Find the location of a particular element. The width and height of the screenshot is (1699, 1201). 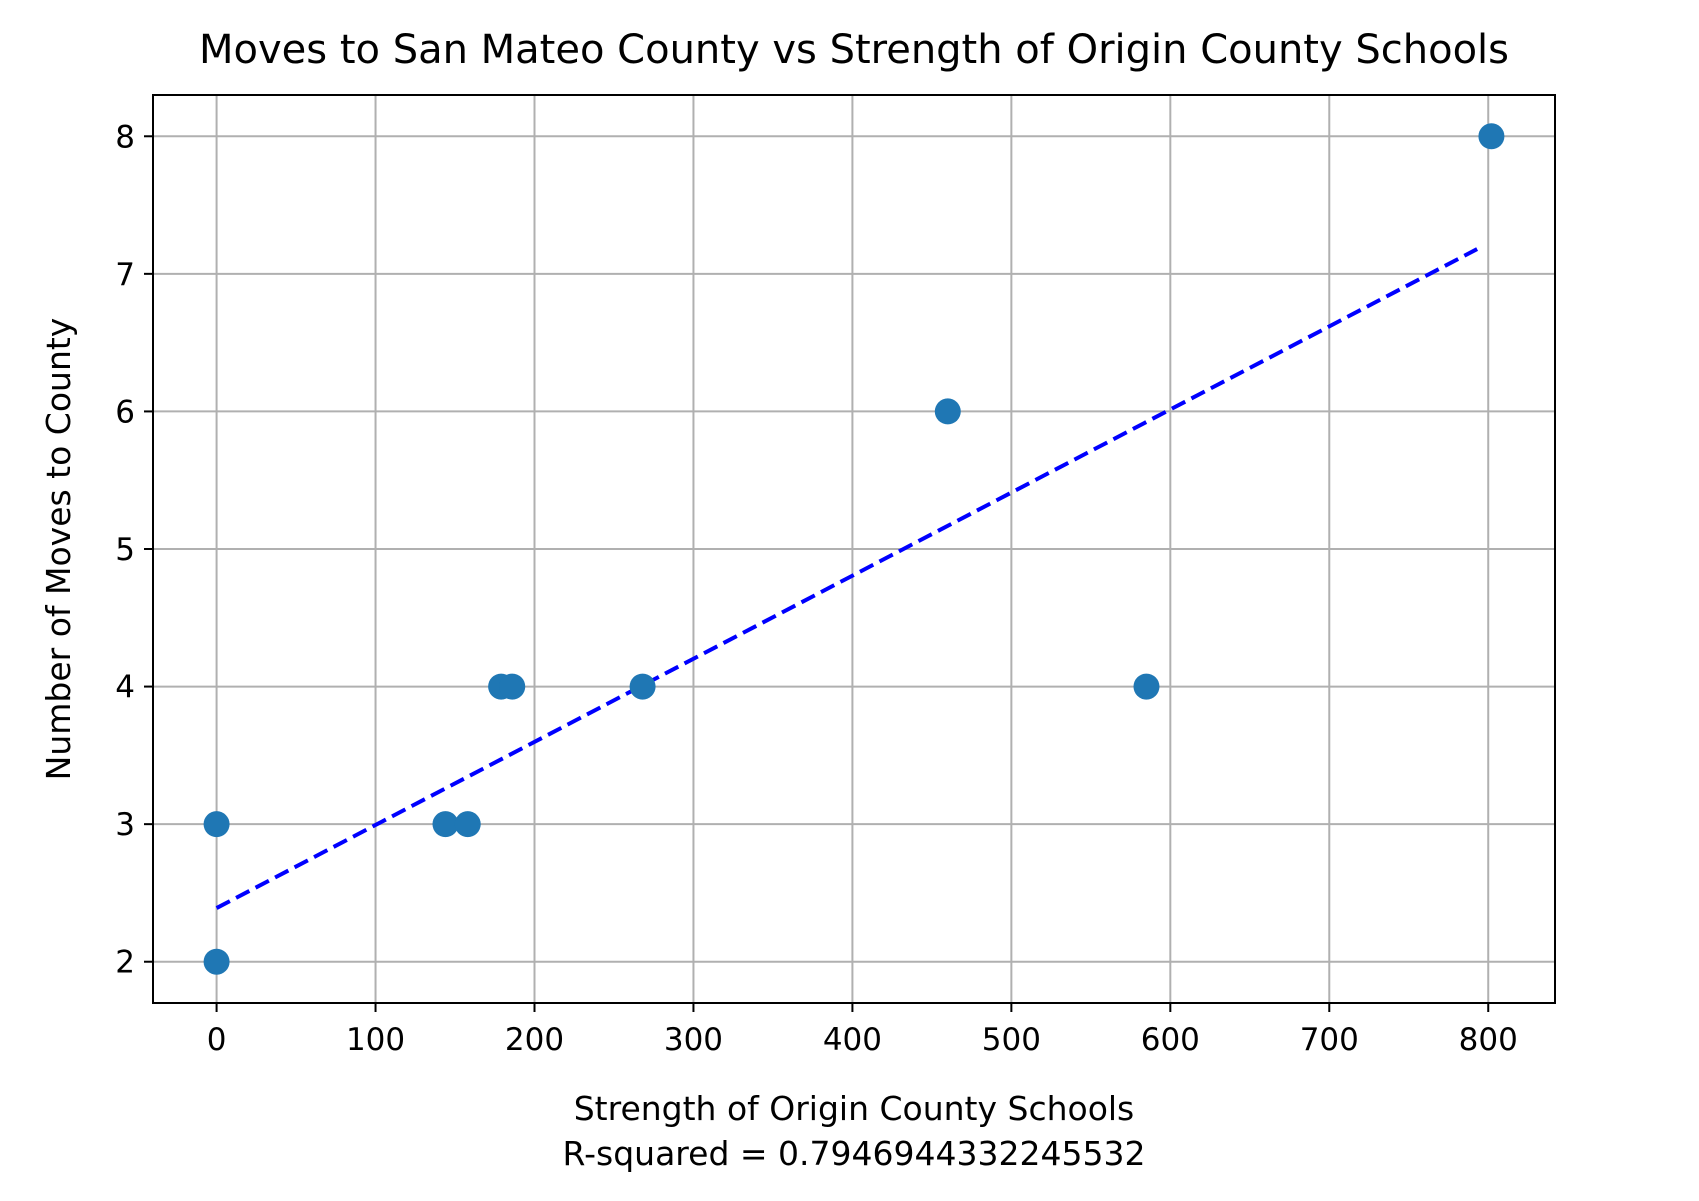

y-tick-label: 6 is located at coordinates (125, 412).